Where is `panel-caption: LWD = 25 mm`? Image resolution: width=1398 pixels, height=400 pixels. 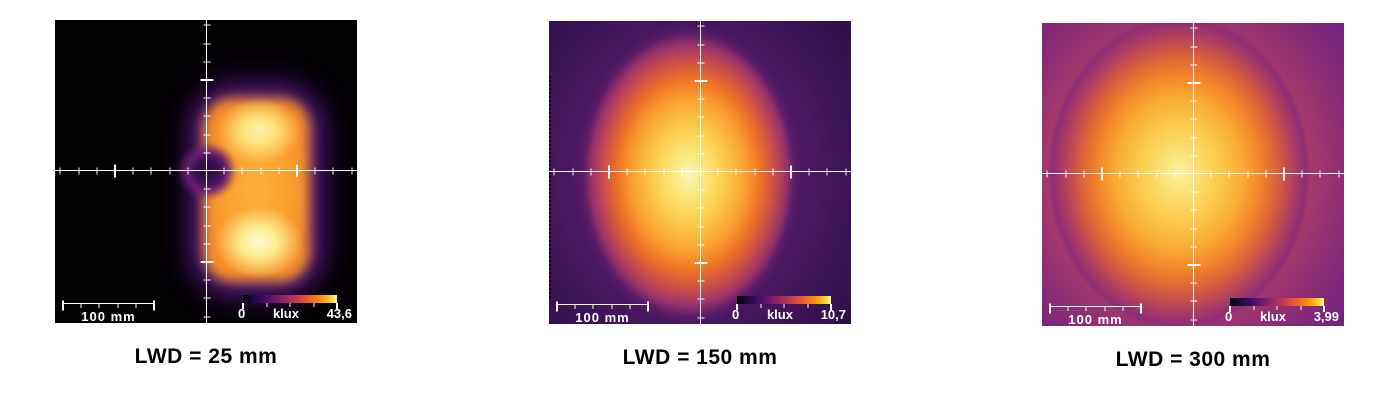 panel-caption: LWD = 25 mm is located at coordinates (206, 356).